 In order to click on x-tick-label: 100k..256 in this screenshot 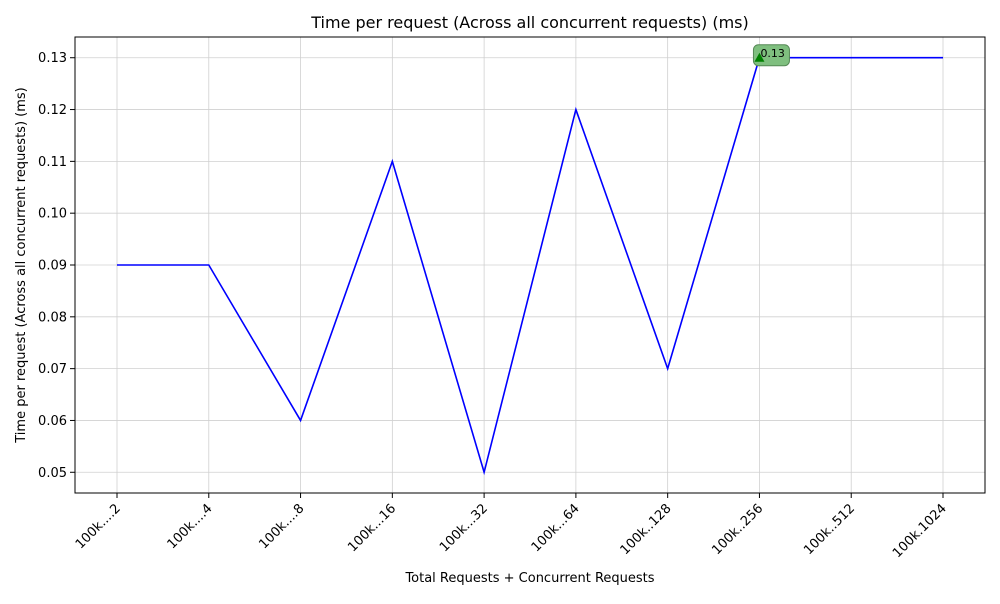, I will do `click(737, 529)`.